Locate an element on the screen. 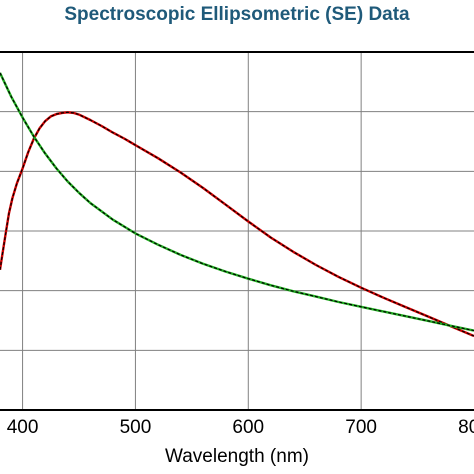  x-tick-label-700: 700 is located at coordinates (361, 427).